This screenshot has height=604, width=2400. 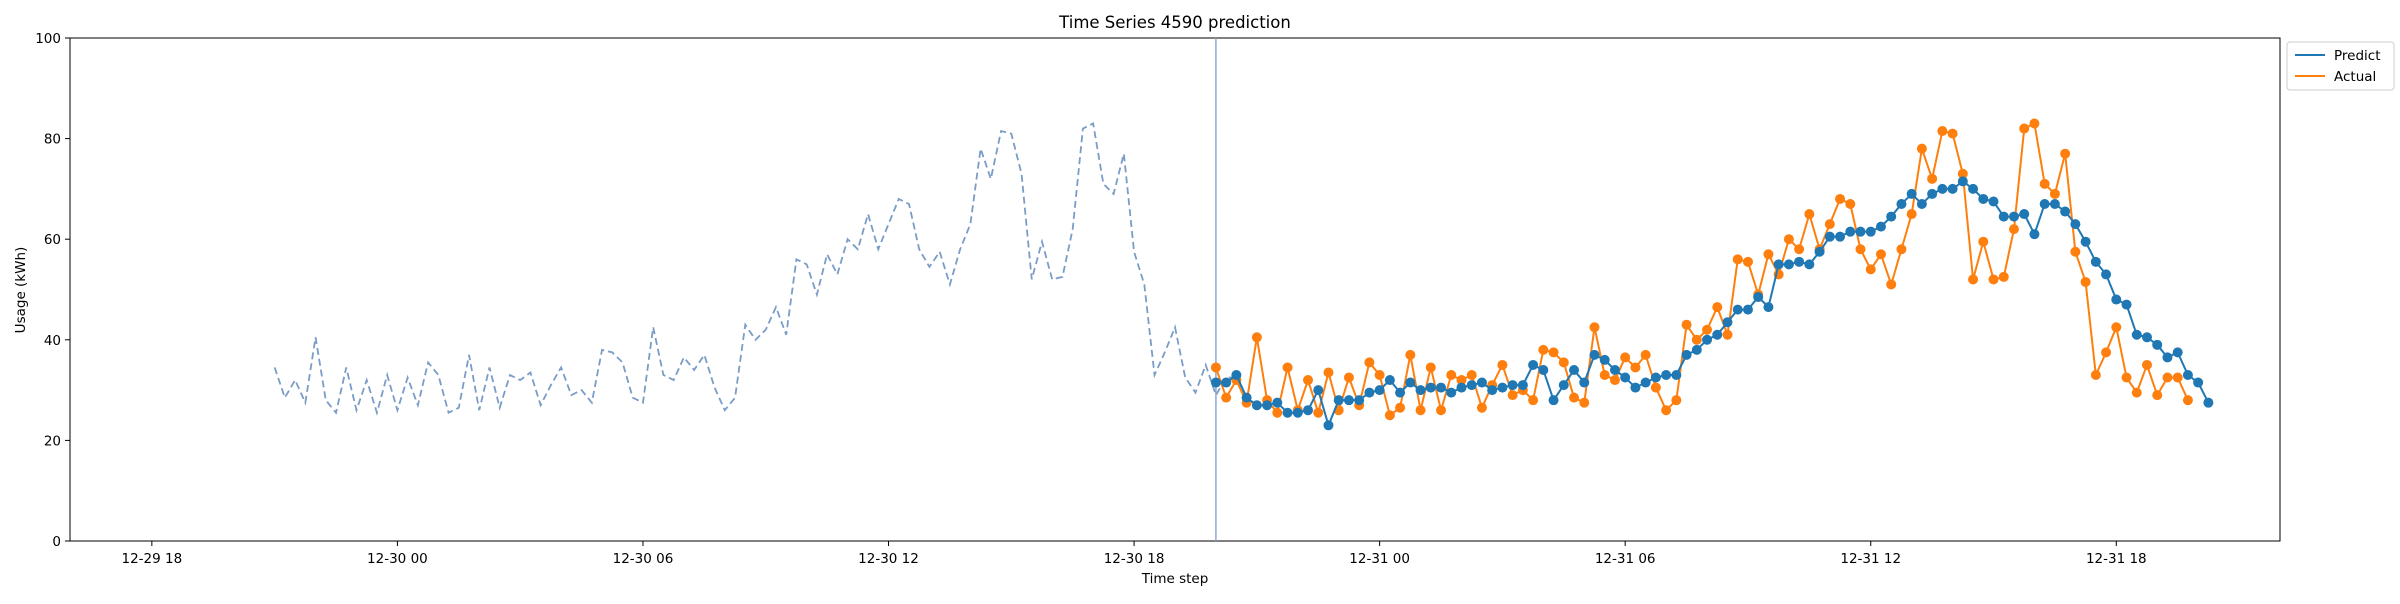 I want to click on x-tick-label: 12-31 18, so click(x=2116, y=559).